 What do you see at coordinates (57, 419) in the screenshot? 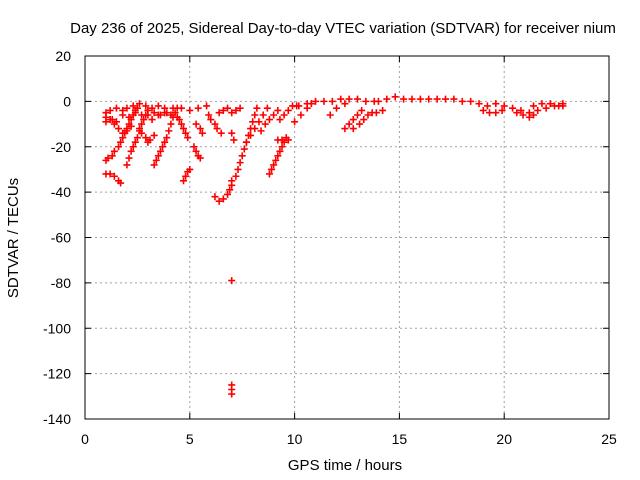
I see `y-tick-label: -140` at bounding box center [57, 419].